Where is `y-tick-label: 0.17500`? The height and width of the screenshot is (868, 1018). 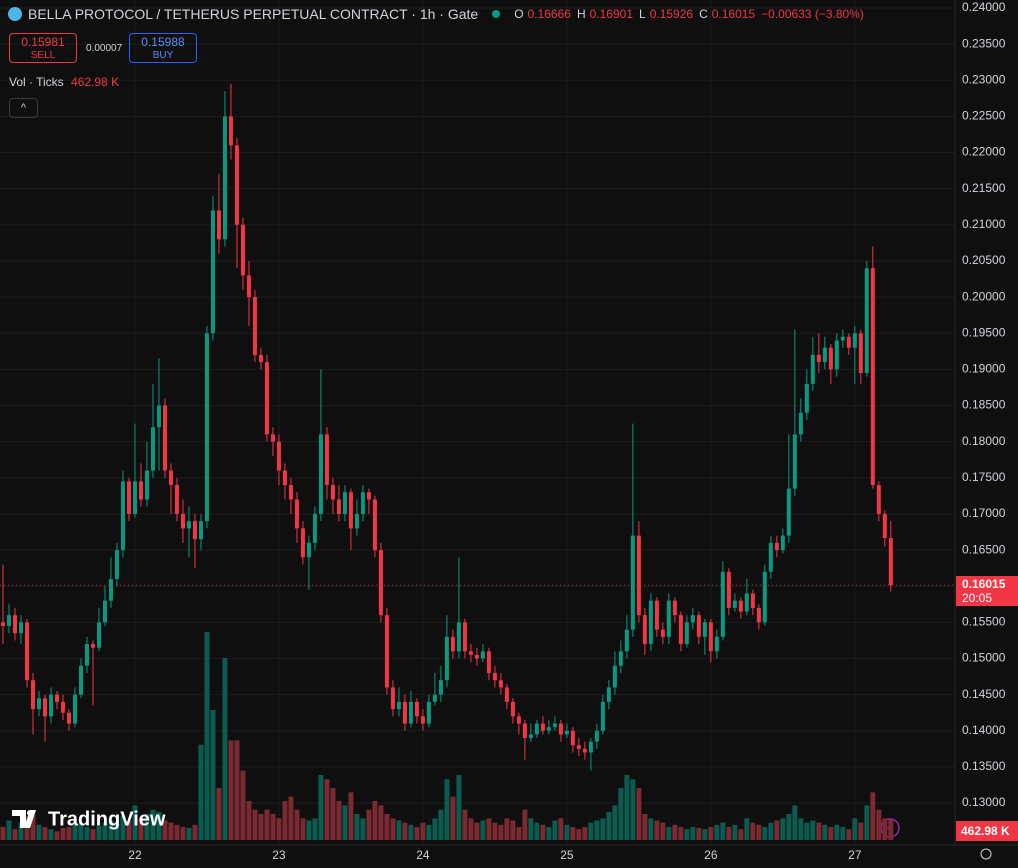
y-tick-label: 0.17500 is located at coordinates (984, 477).